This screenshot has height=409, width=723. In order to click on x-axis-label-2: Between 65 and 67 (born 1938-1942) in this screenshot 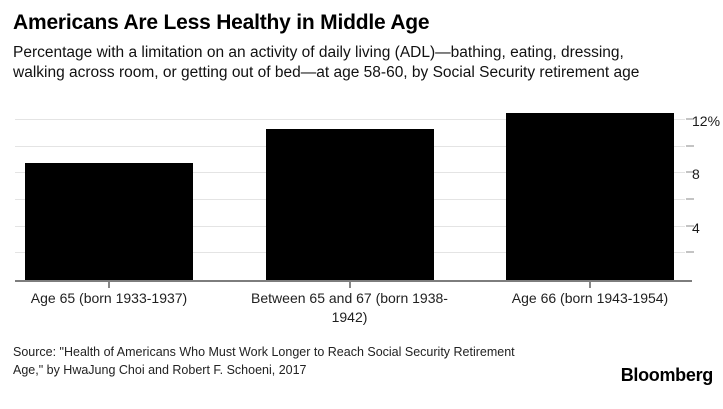, I will do `click(349, 307)`.